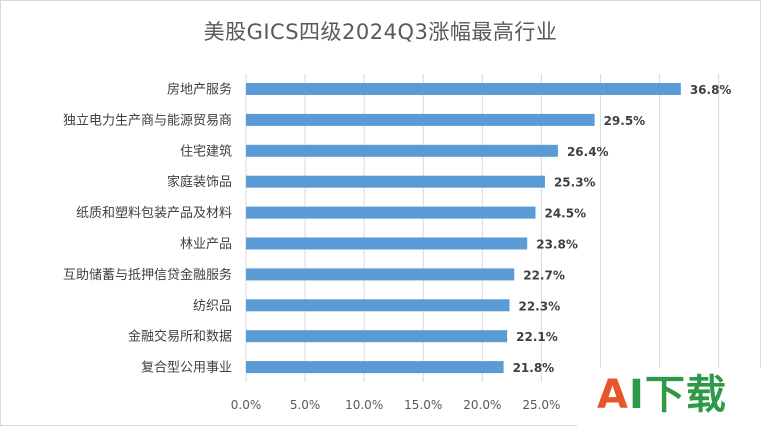 The width and height of the screenshot is (761, 426). Describe the element at coordinates (305, 405) in the screenshot. I see `x-tick-label-1: 5.0%` at that location.